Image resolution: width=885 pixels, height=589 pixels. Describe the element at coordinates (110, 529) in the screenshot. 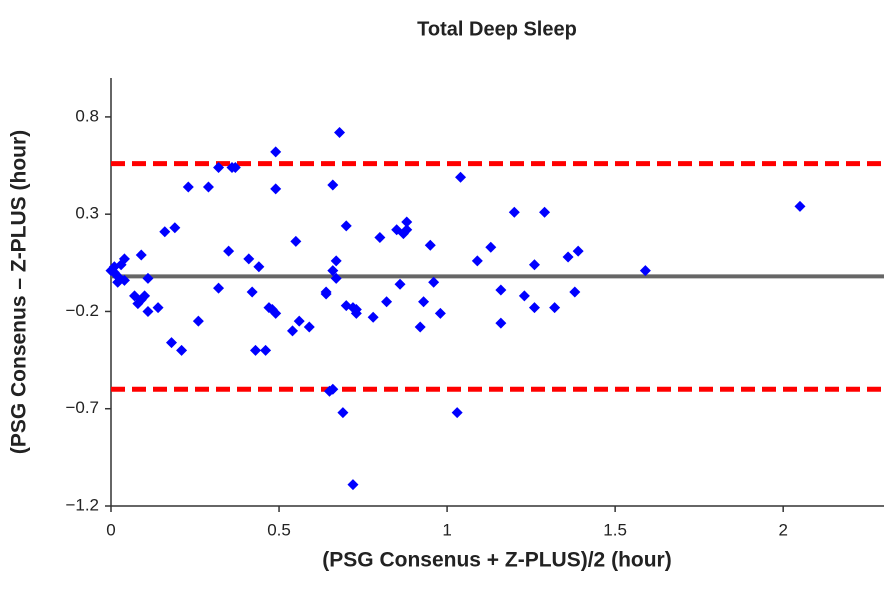

I see `x-tick-label: 0` at that location.